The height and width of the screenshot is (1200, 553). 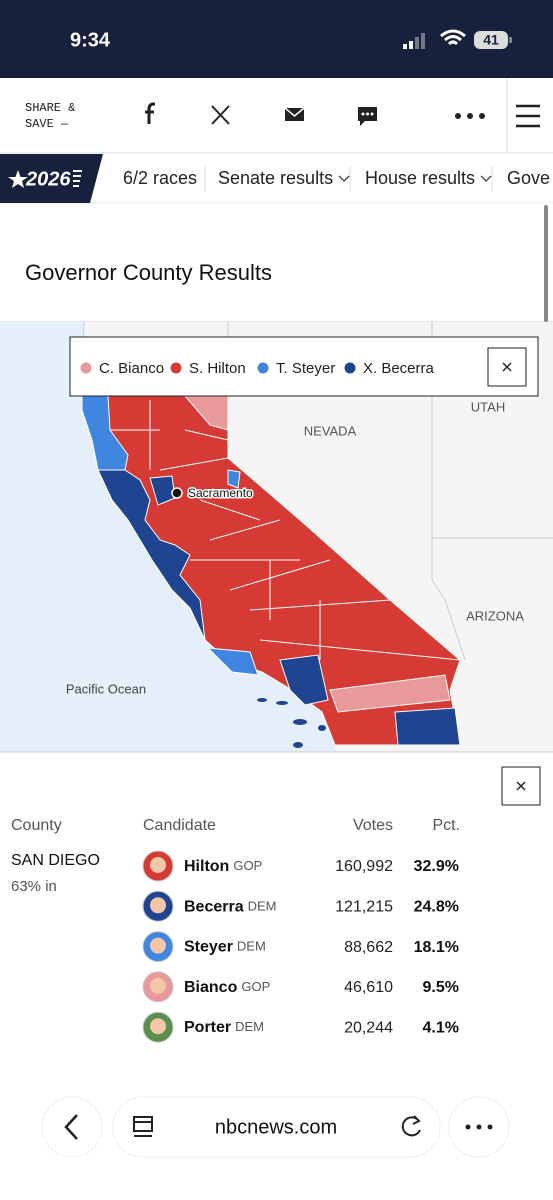 I want to click on logo-badge, so click(x=51, y=178).